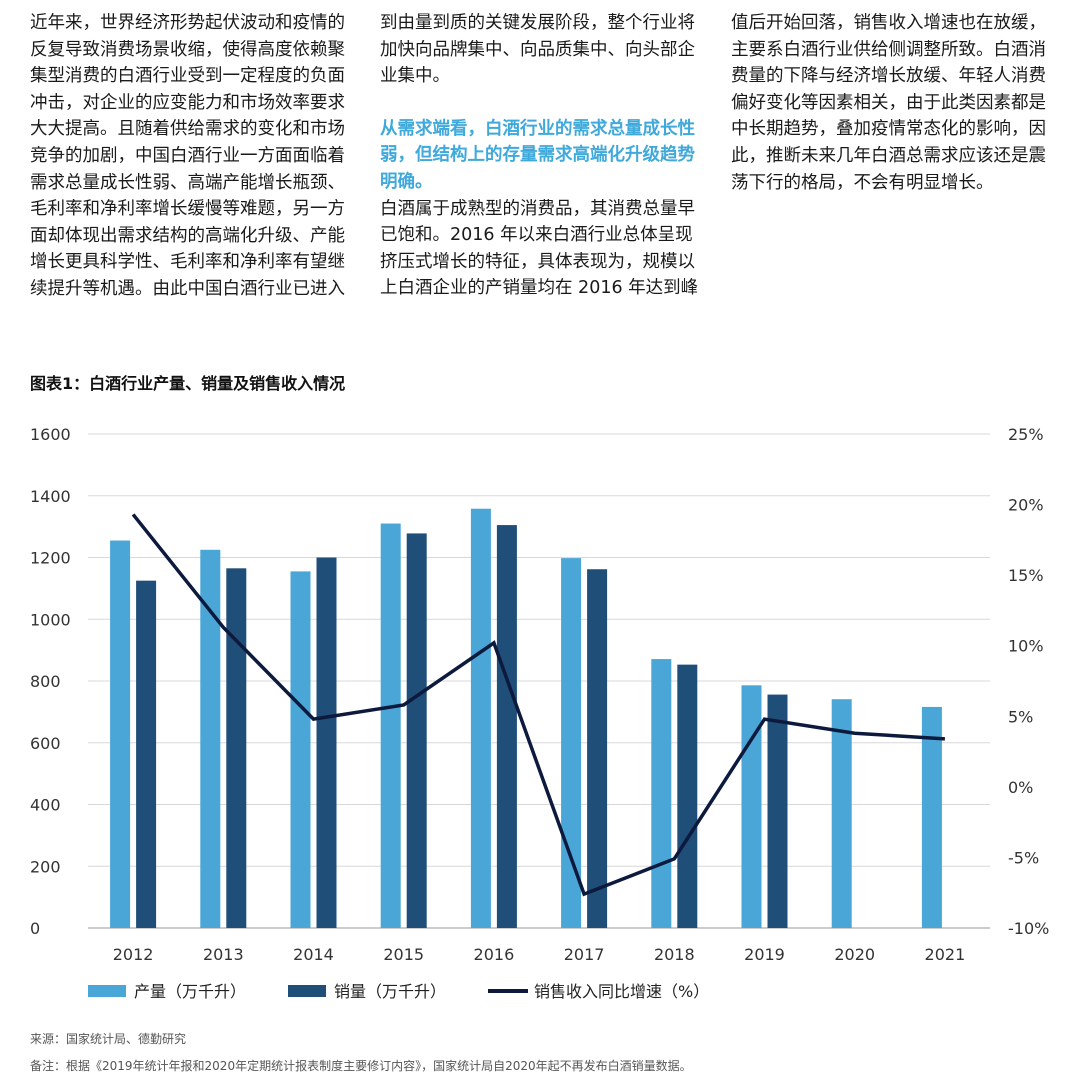  What do you see at coordinates (854, 954) in the screenshot?
I see `x-tick-label: 2020` at bounding box center [854, 954].